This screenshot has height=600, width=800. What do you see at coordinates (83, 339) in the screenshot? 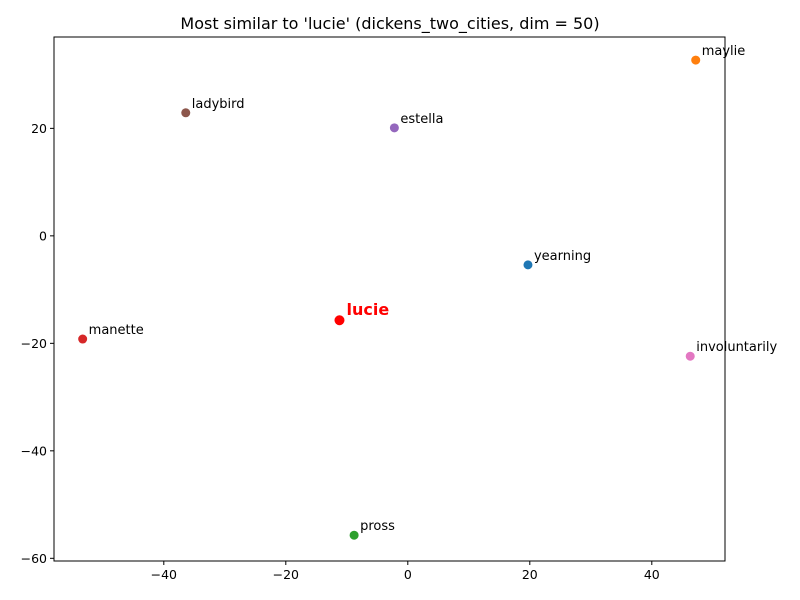
I see `scatter-point-manette` at bounding box center [83, 339].